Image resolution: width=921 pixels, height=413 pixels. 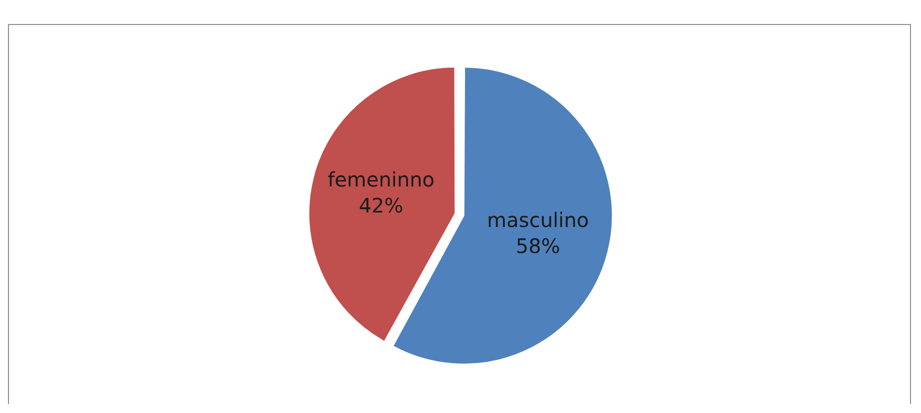 What do you see at coordinates (538, 220) in the screenshot?
I see `slice-label: masculino` at bounding box center [538, 220].